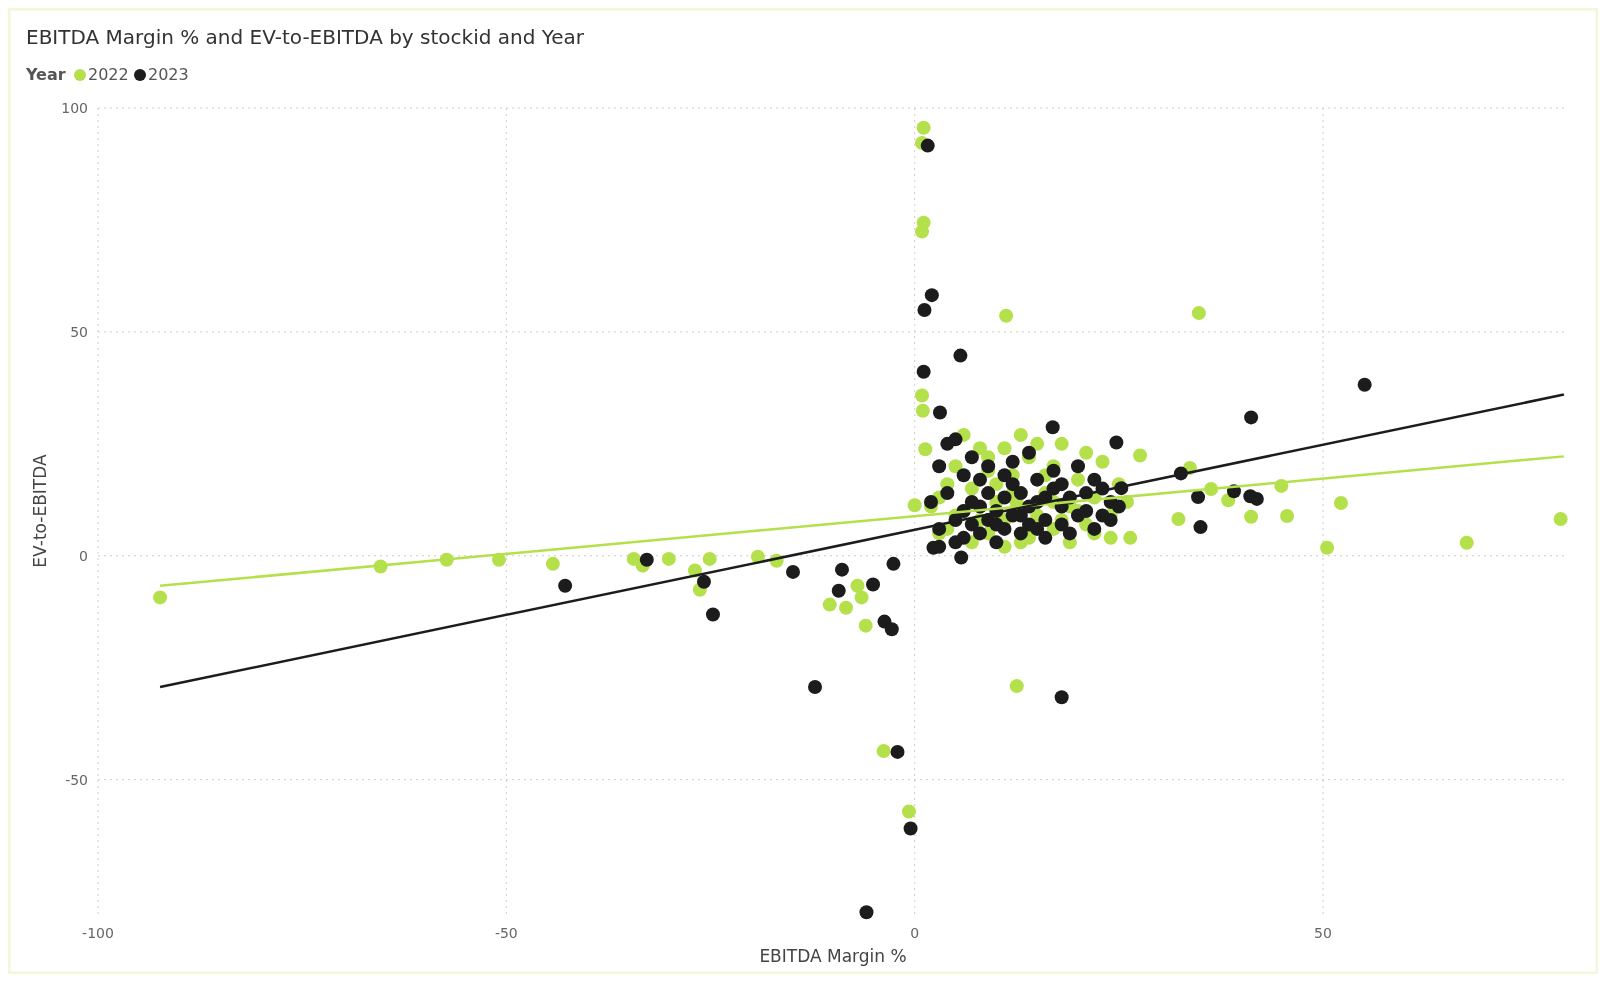 The height and width of the screenshot is (986, 1608). Describe the element at coordinates (40, 511) in the screenshot. I see `y-axis-title: EV-to-EBITDA` at that location.